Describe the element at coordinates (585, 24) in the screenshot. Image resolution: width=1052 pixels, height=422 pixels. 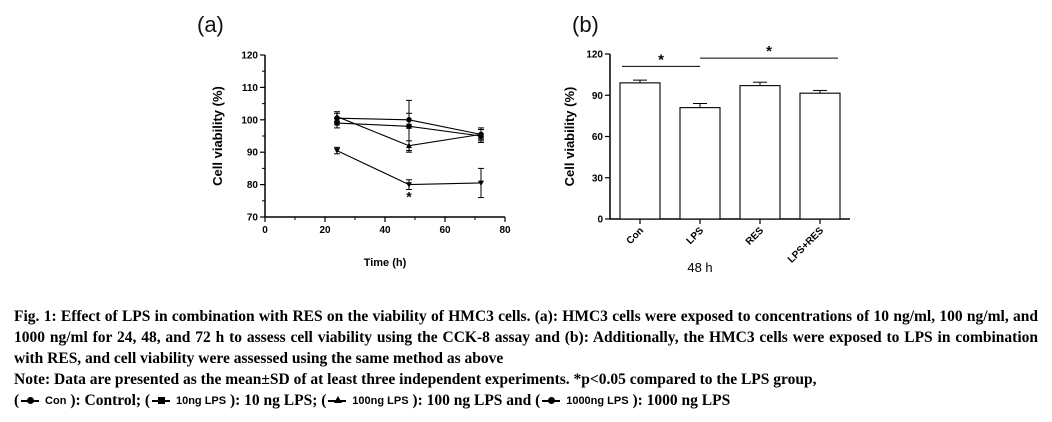
I see `panel-b-label: (b)` at that location.